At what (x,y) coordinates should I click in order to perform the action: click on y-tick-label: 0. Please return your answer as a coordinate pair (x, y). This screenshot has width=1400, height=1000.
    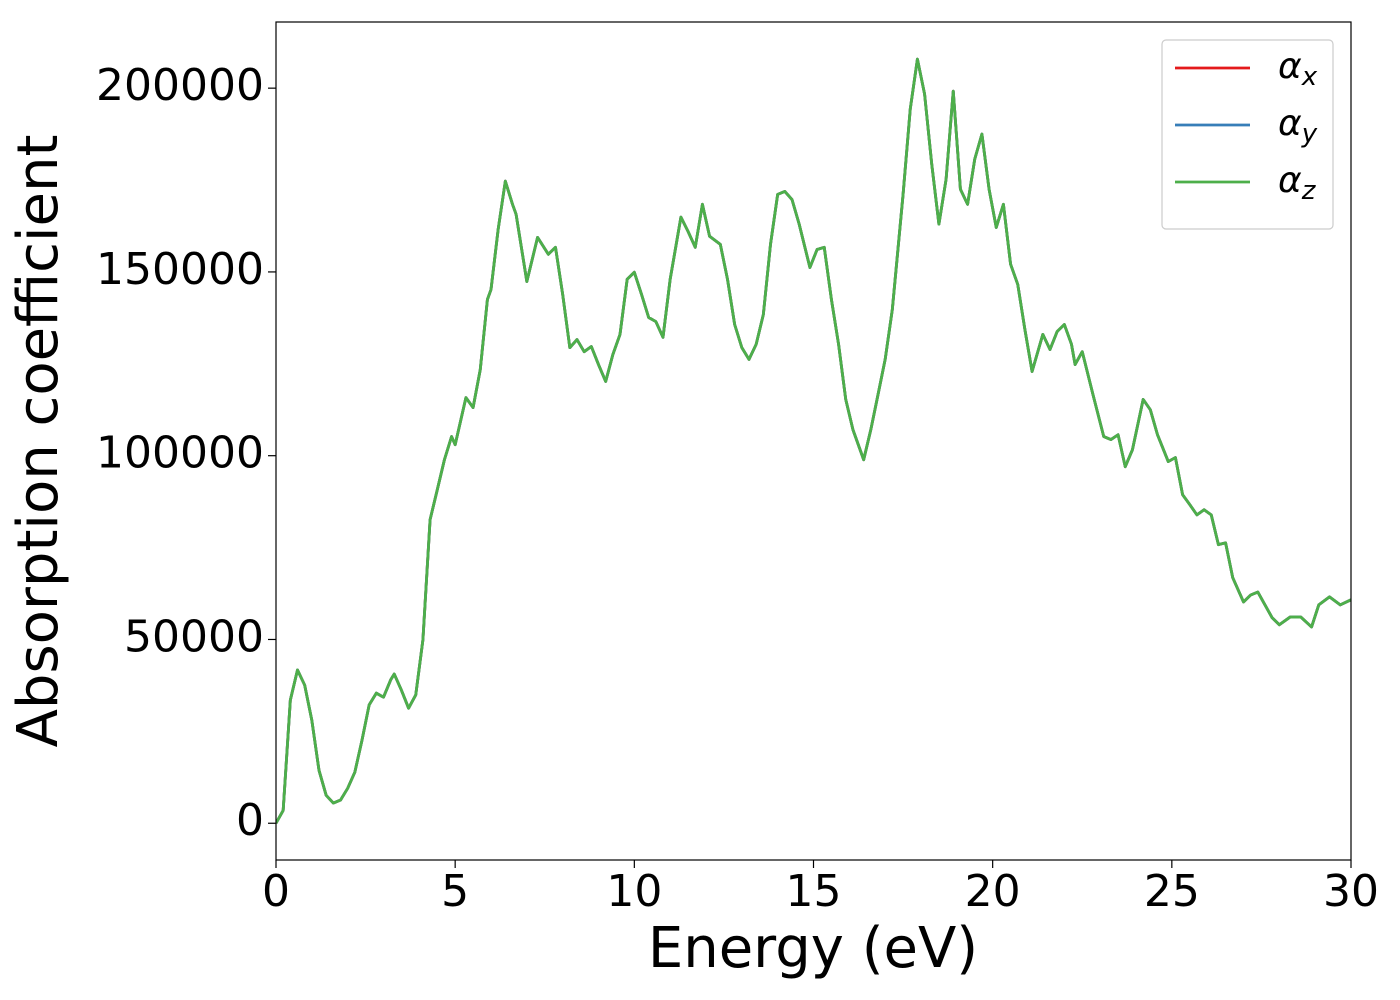
    Looking at the image, I should click on (250, 820).